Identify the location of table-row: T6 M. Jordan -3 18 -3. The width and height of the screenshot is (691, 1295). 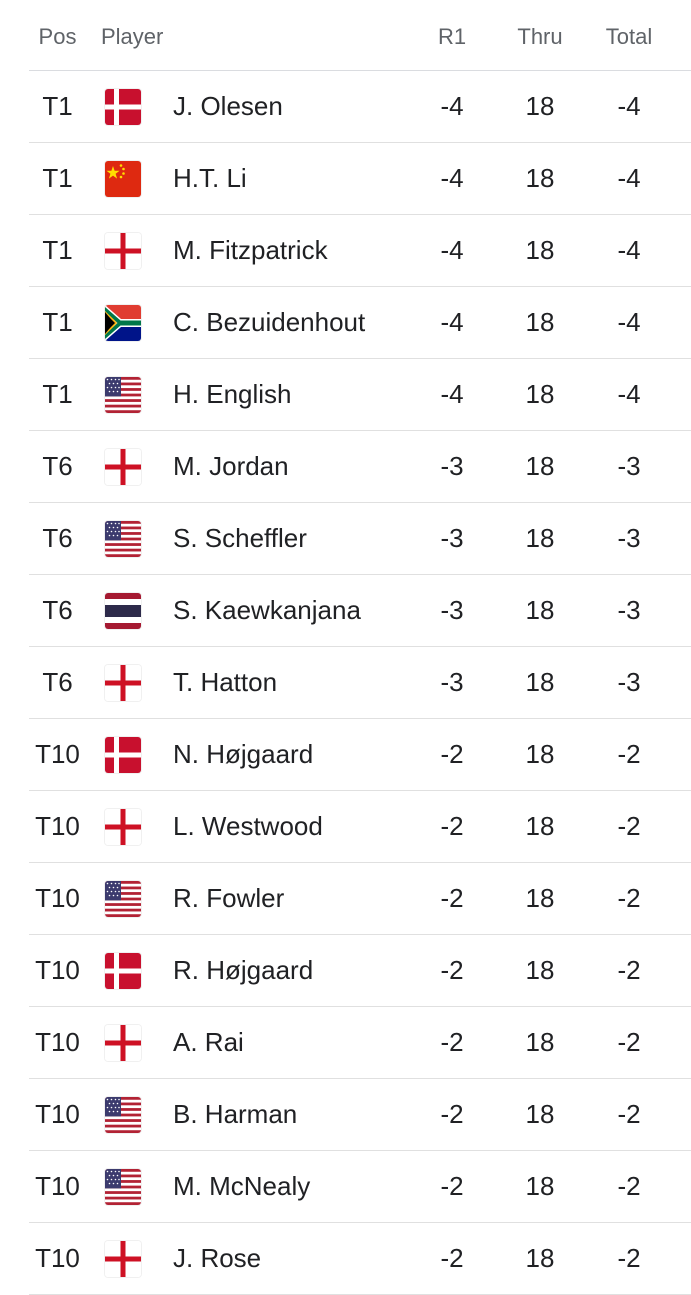
(360, 467).